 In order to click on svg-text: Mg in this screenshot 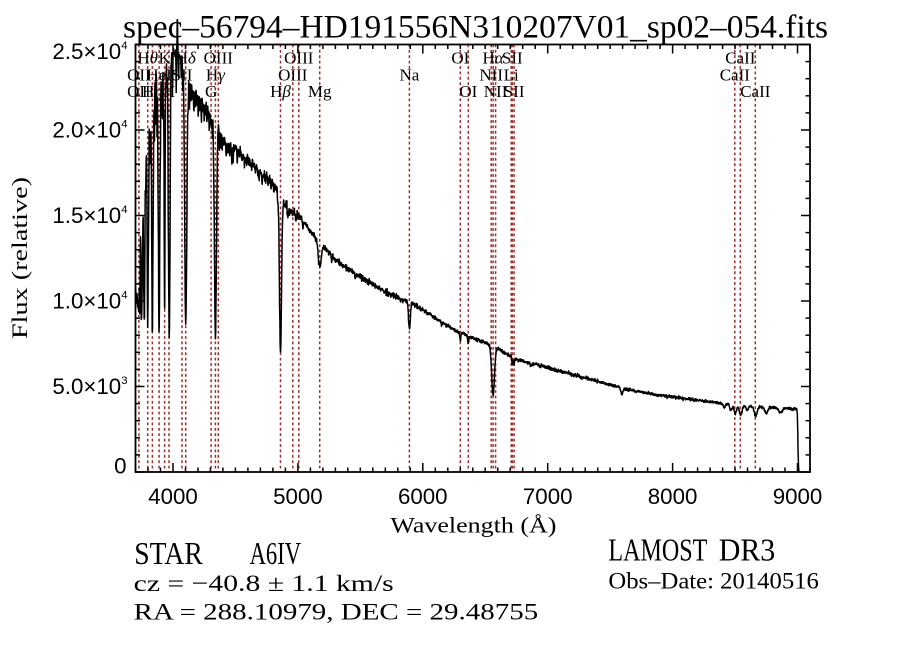, I will do `click(320, 91)`.